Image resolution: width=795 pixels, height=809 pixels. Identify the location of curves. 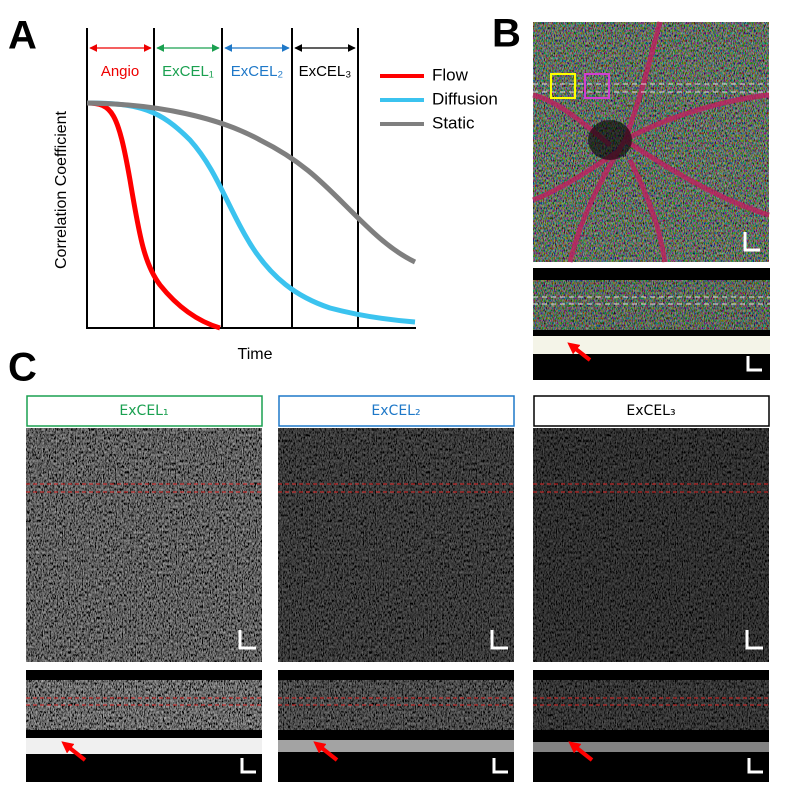
(251, 215).